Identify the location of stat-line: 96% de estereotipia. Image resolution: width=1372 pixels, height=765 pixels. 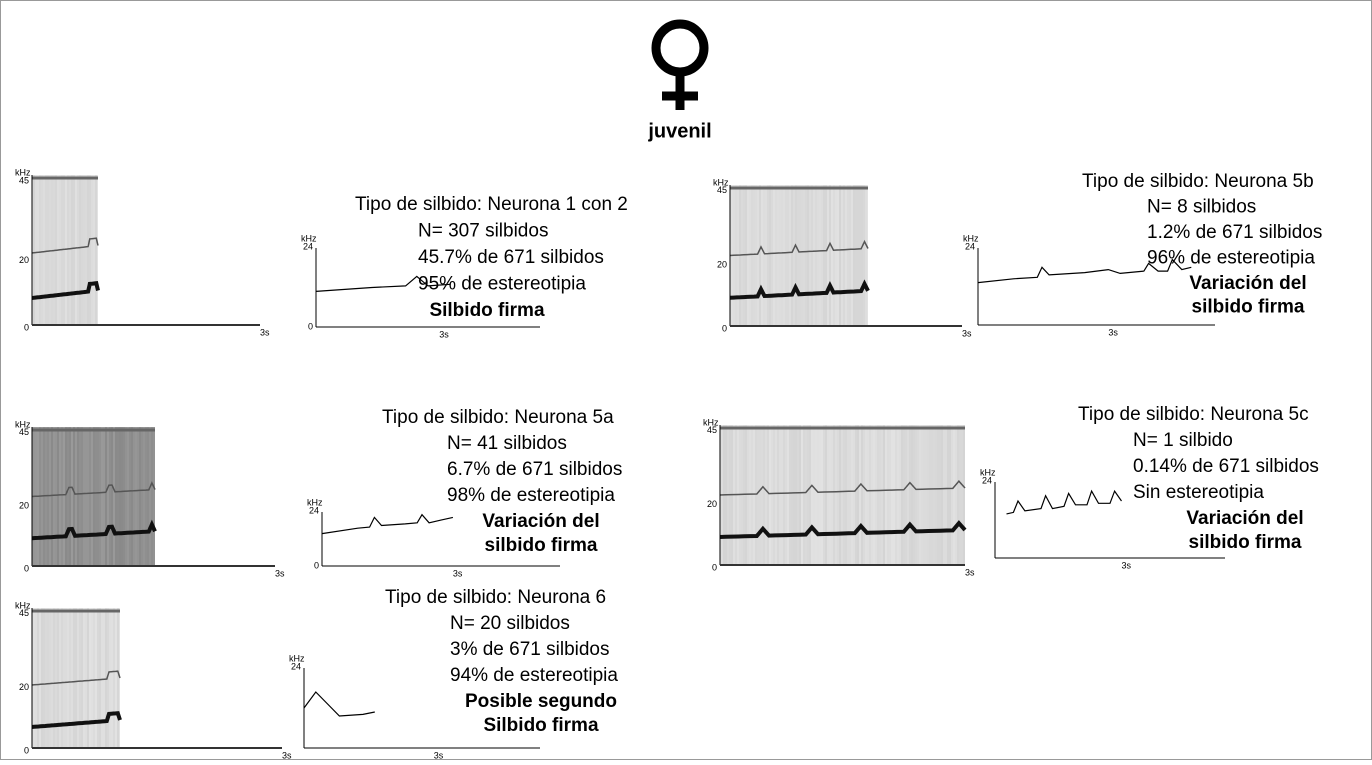
(1231, 258).